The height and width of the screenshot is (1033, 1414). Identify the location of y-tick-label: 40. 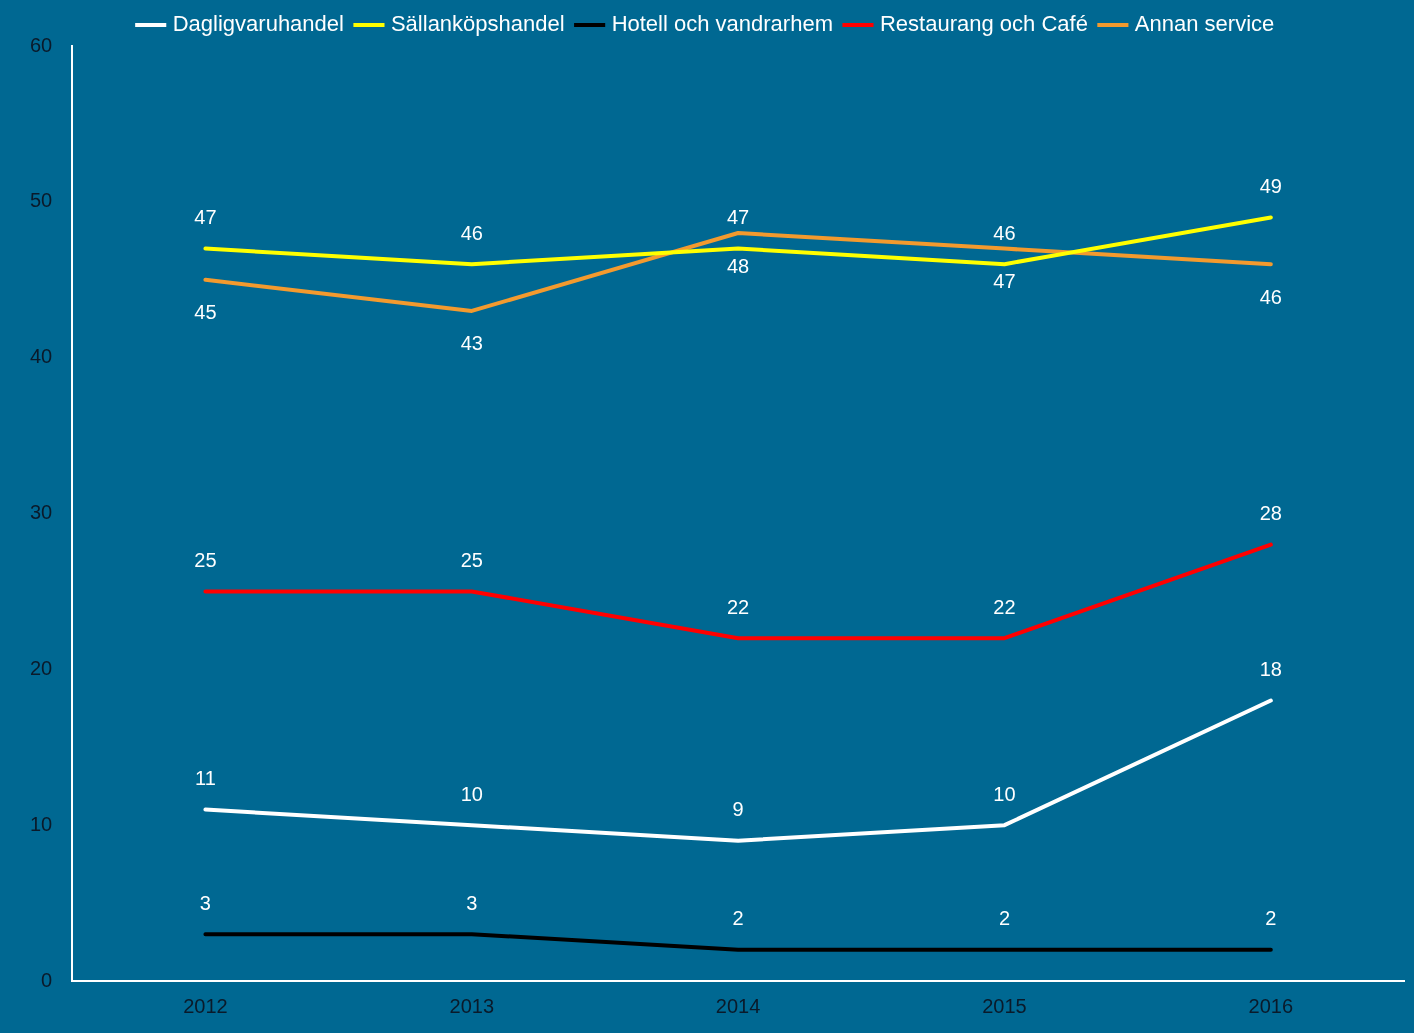
(41, 356).